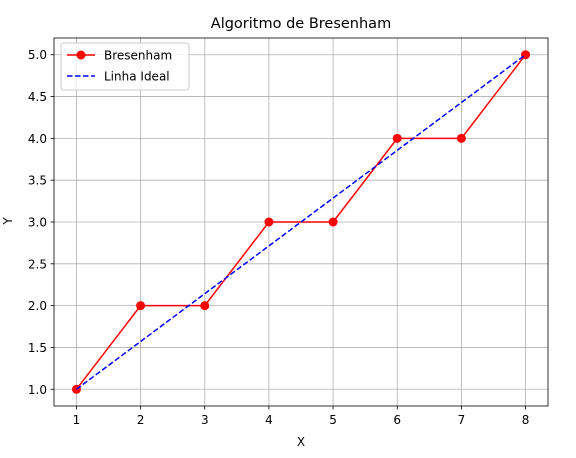 This screenshot has height=458, width=576. I want to click on x-tick-label: 2, so click(141, 420).